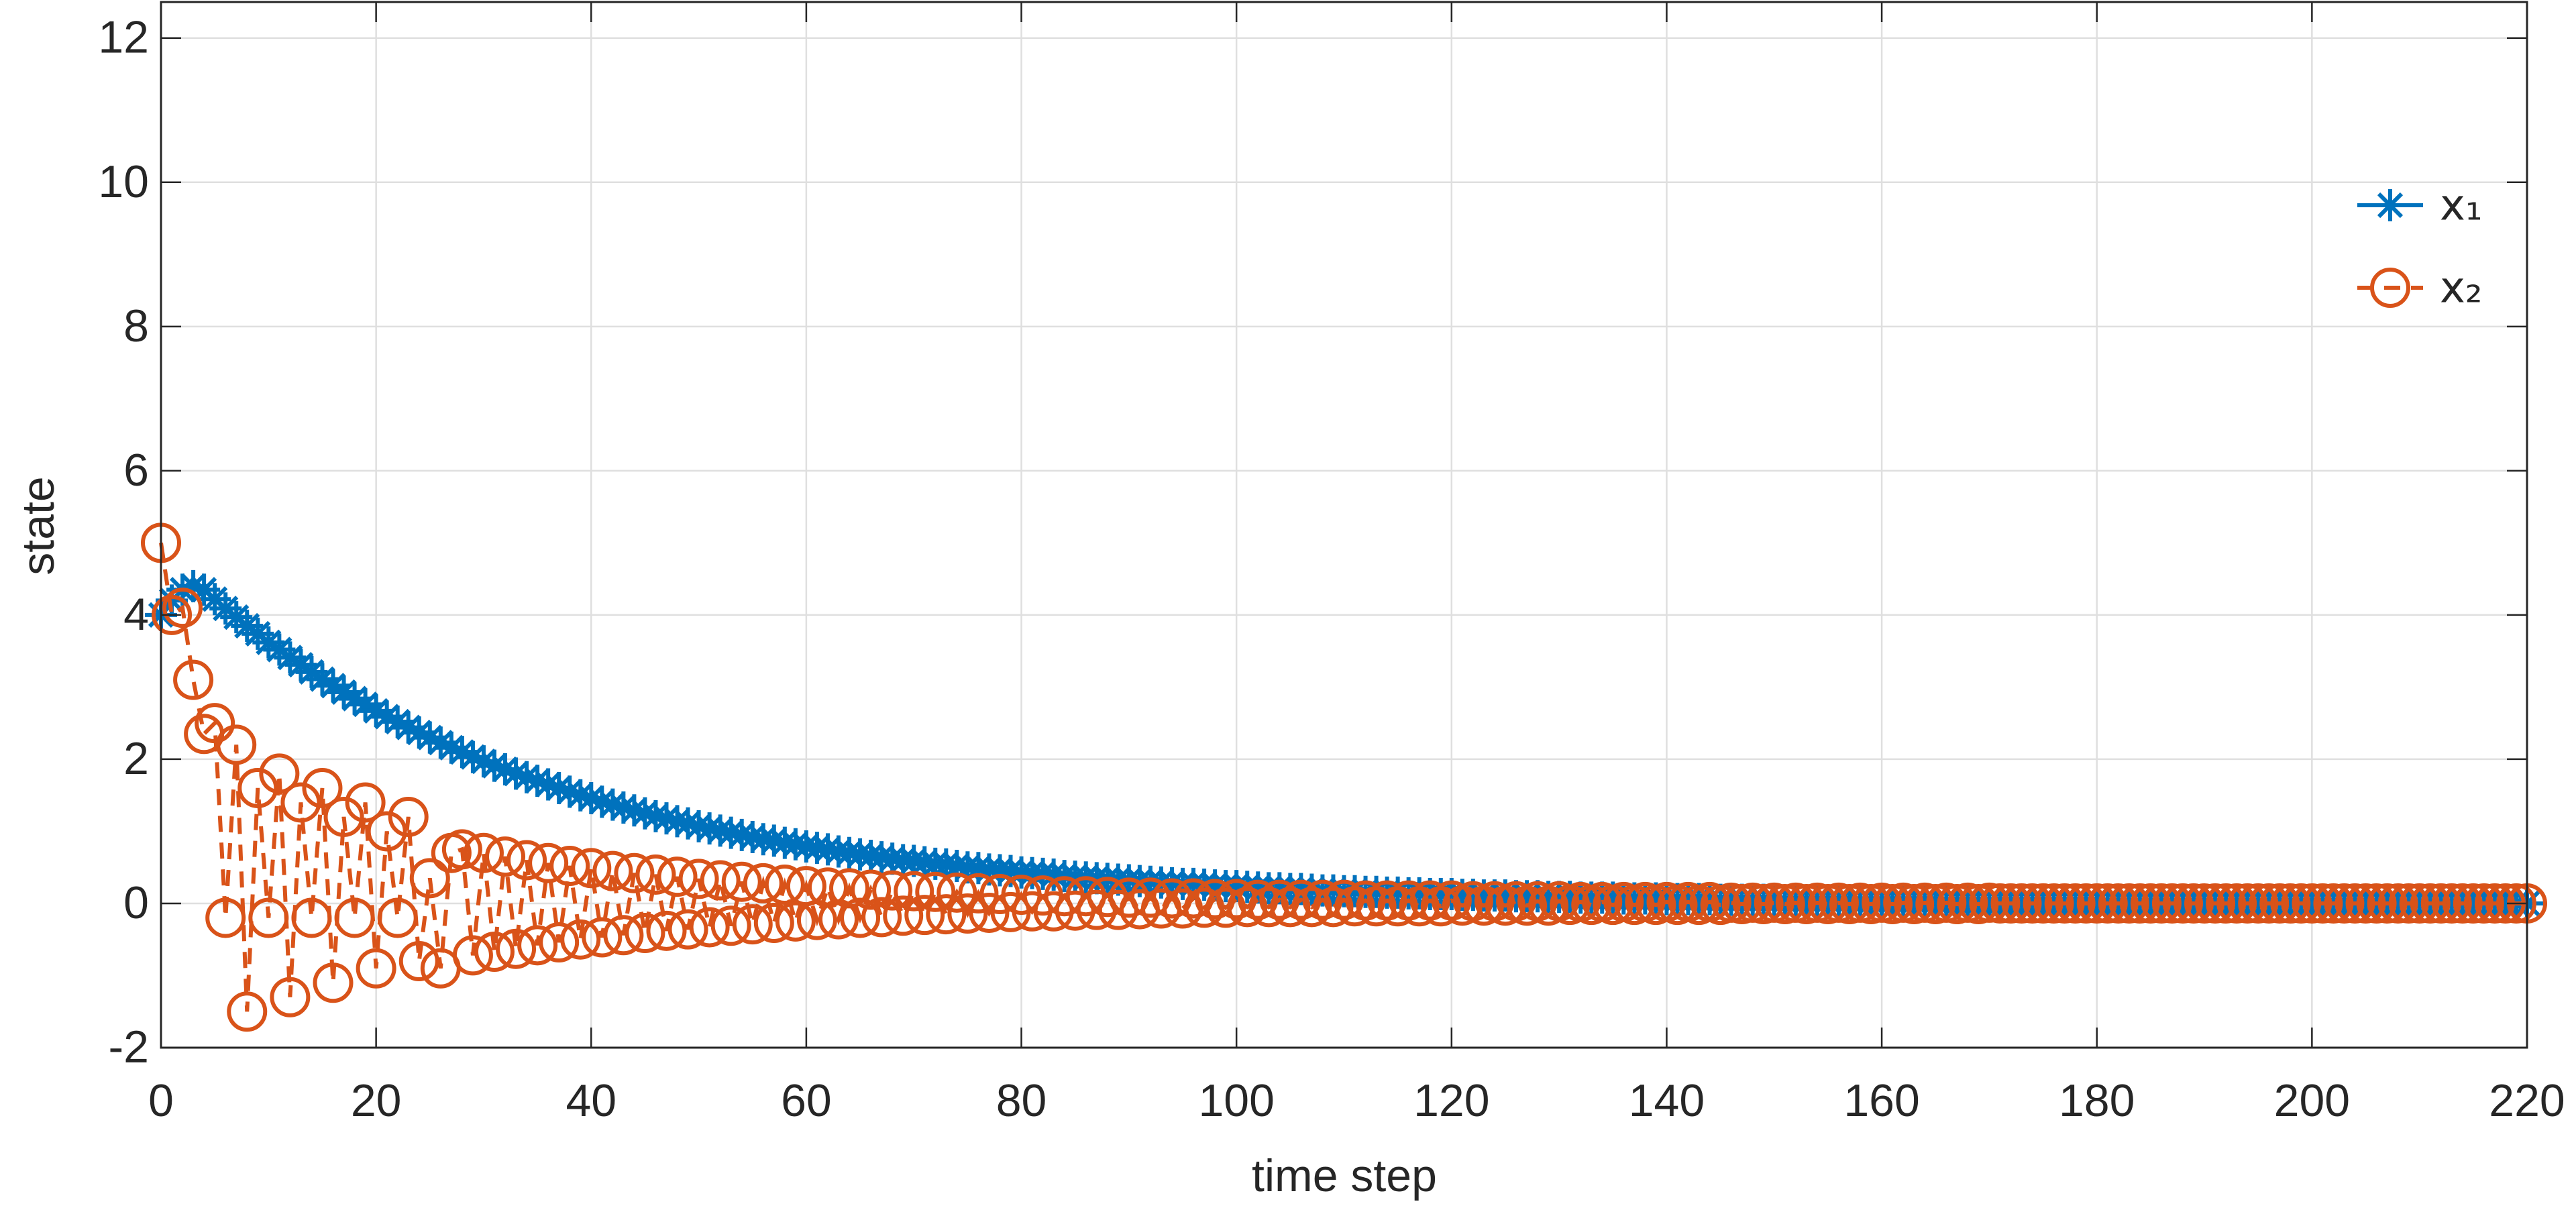 This screenshot has height=1216, width=2576. I want to click on y-tick-label: 6, so click(136, 470).